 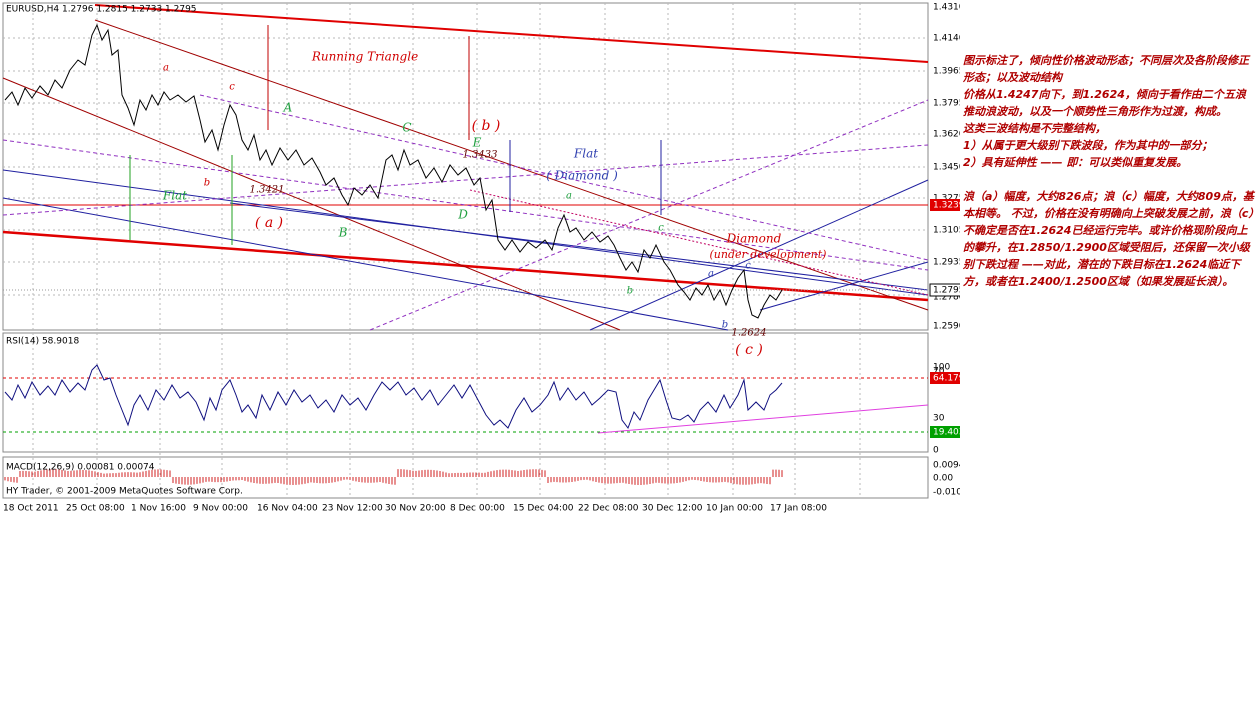 I want to click on current-price: 1.2795, so click(x=946, y=291).